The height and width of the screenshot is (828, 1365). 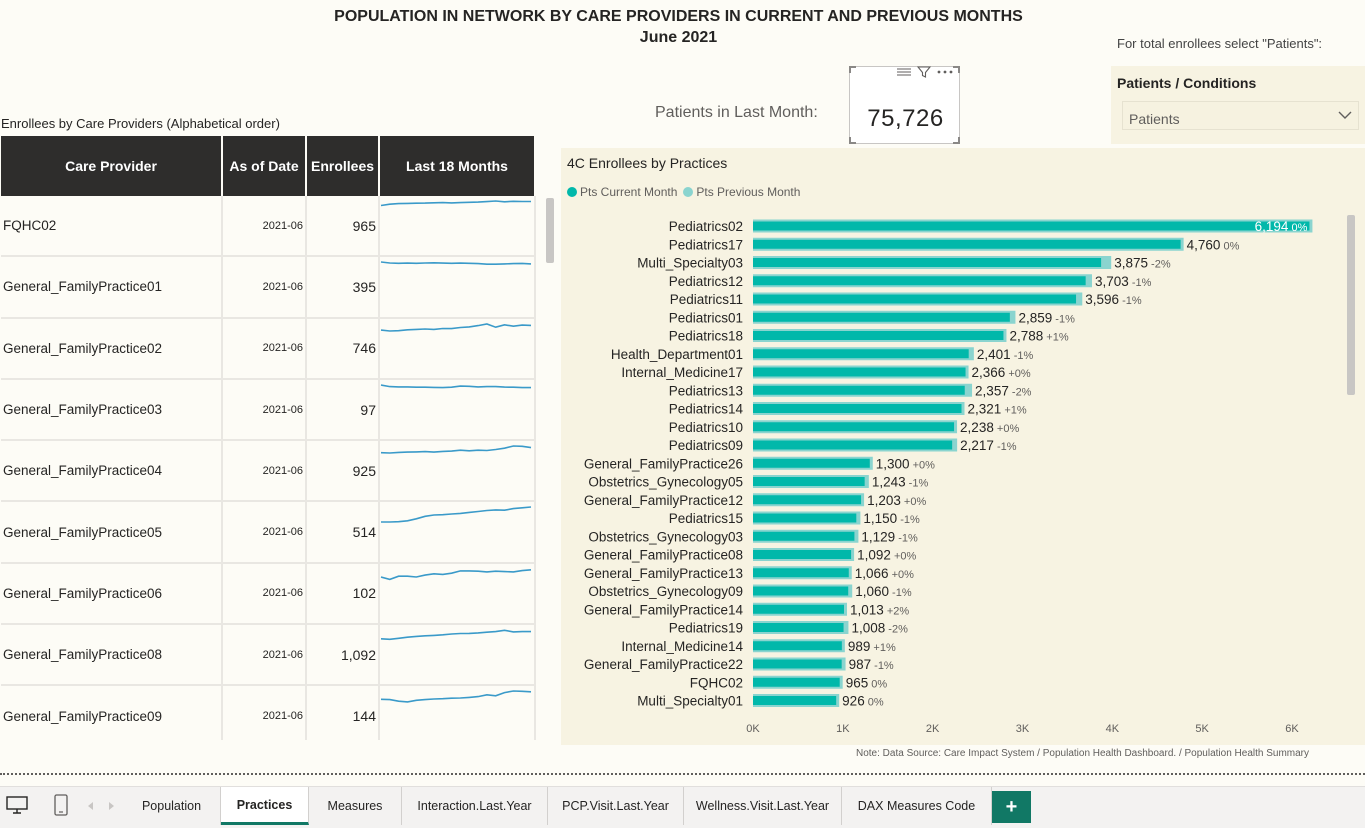 What do you see at coordinates (343, 593) in the screenshot?
I see `cell-enrollees: 102` at bounding box center [343, 593].